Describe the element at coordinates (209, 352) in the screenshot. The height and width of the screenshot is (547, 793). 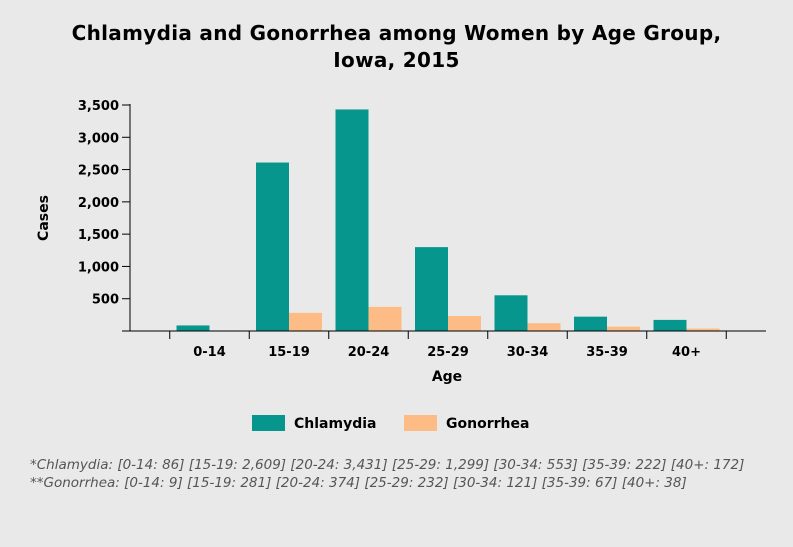
I see `x-tick-label: 0-14` at that location.